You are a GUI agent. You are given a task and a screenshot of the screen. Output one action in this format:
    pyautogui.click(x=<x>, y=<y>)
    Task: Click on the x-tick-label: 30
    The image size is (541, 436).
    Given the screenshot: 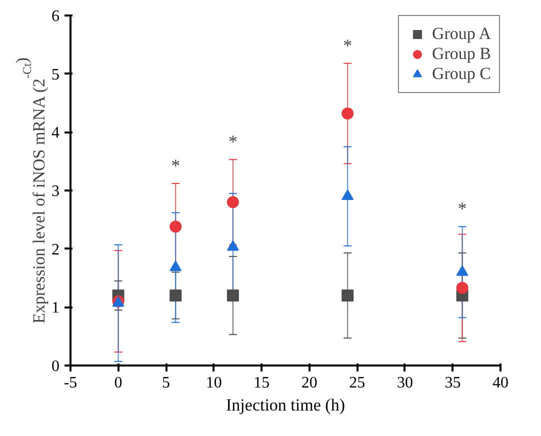 What is the action you would take?
    pyautogui.click(x=404, y=383)
    